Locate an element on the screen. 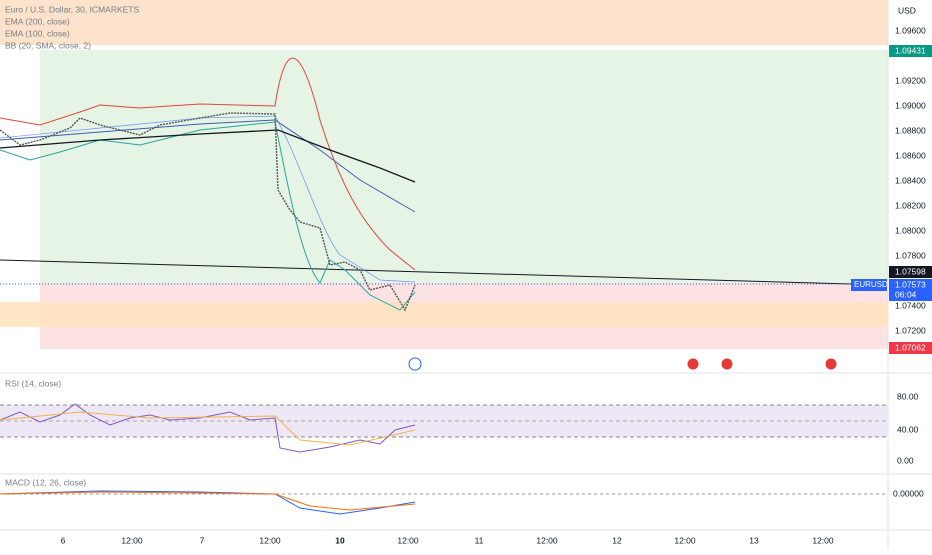 Image resolution: width=932 pixels, height=555 pixels. rsi-label: 40.00 is located at coordinates (908, 429).